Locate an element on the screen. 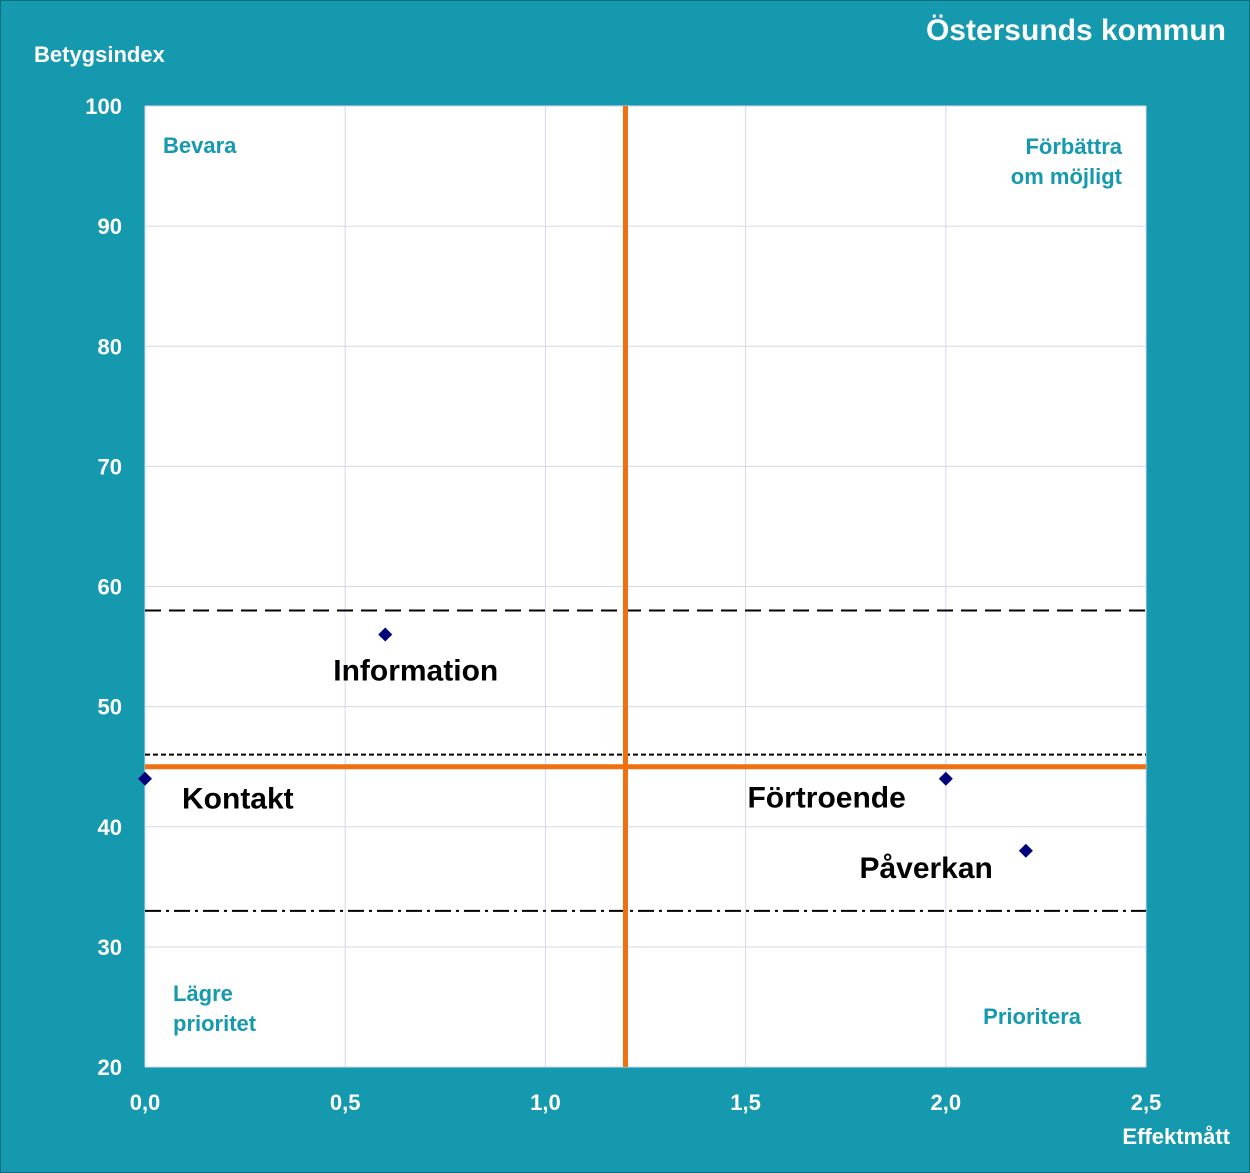 The image size is (1250, 1173). quadrant-label-top-right: Förbättra om möjligt is located at coordinates (1067, 161).